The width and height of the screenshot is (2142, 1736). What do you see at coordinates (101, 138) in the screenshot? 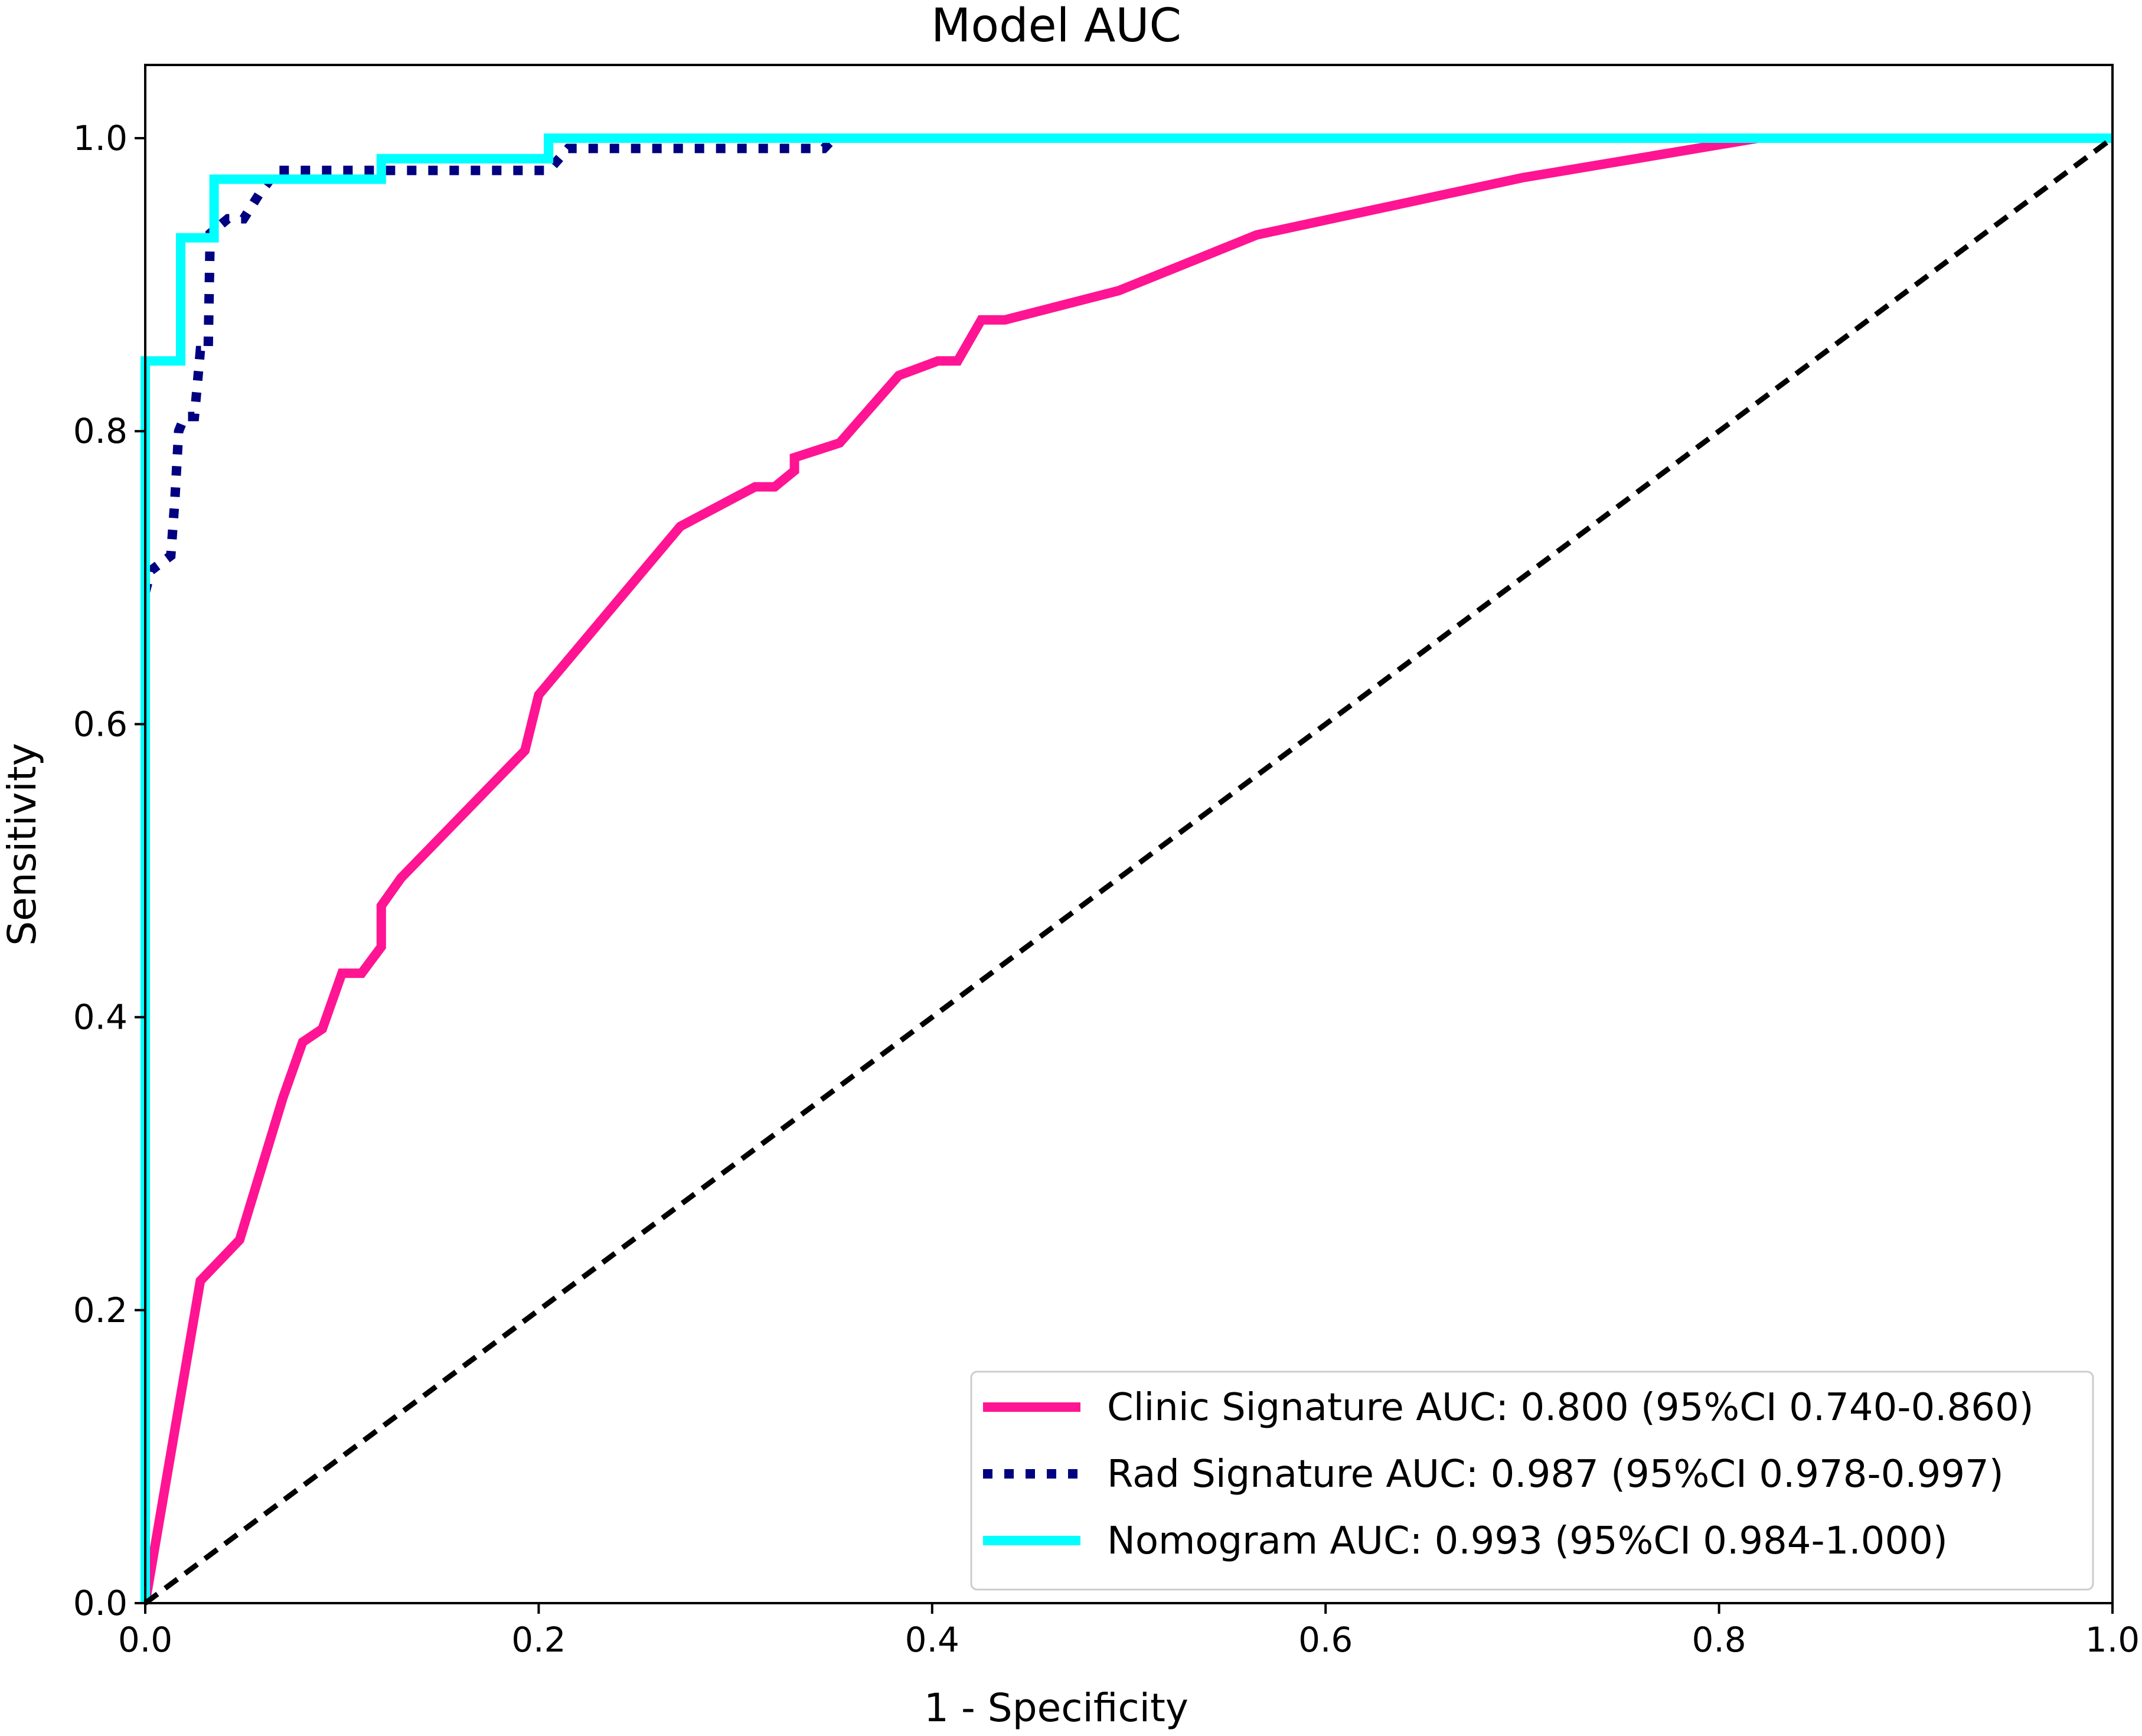
I see `y-tick-label: 1.0` at bounding box center [101, 138].